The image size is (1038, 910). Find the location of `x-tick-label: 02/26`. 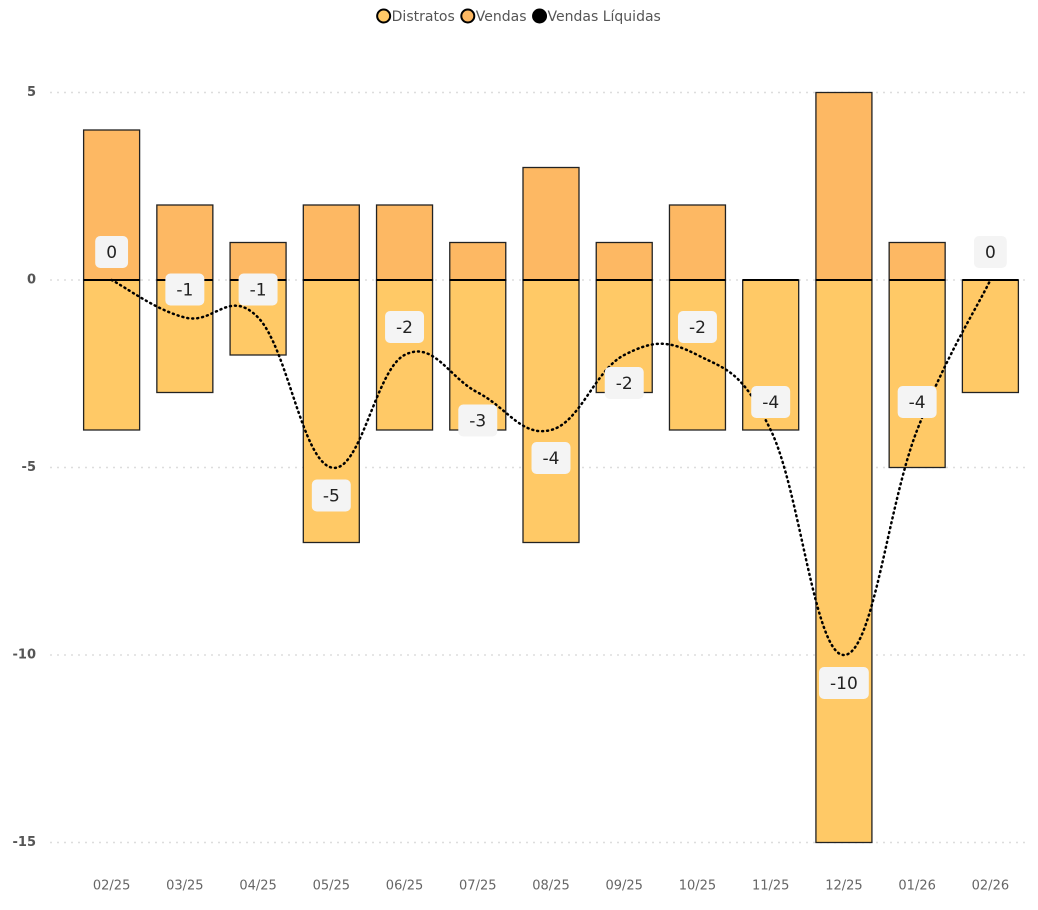

x-tick-label: 02/26 is located at coordinates (990, 886).